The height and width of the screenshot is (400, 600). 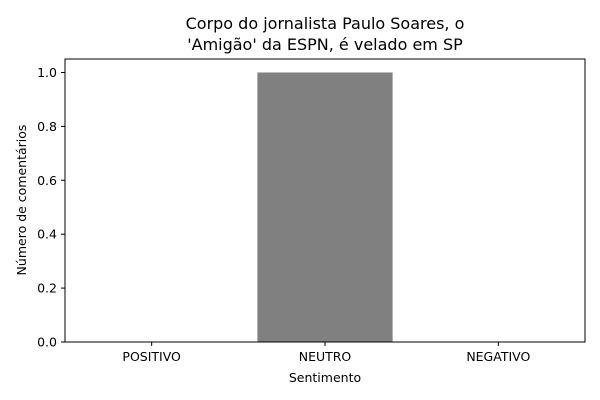 I want to click on x-tick-label-positivo: POSITIVO, so click(x=151, y=356).